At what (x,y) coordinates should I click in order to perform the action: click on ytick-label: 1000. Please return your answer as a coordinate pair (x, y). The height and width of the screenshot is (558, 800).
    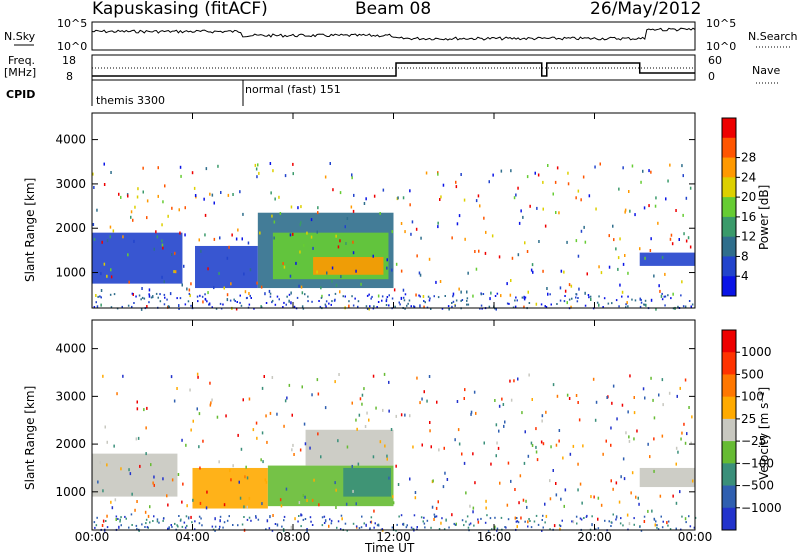
    Looking at the image, I should click on (70, 492).